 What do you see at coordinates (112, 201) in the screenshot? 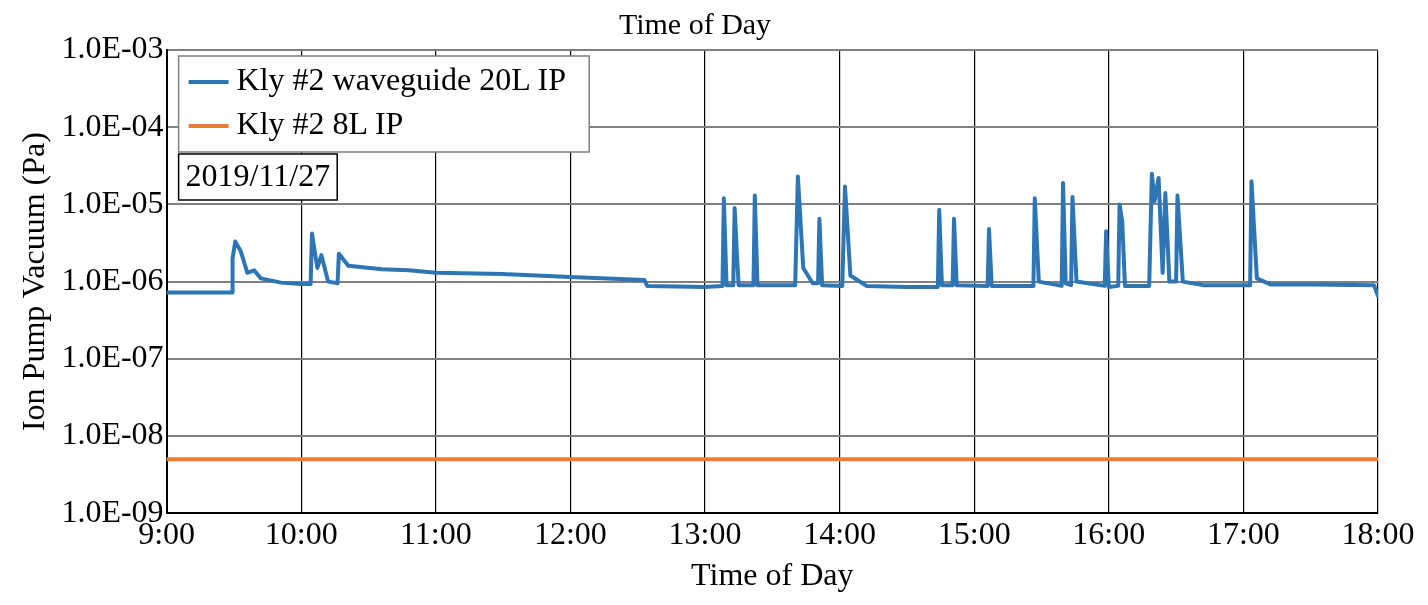
I see `y-tick-label: 1.0E-05` at bounding box center [112, 201].